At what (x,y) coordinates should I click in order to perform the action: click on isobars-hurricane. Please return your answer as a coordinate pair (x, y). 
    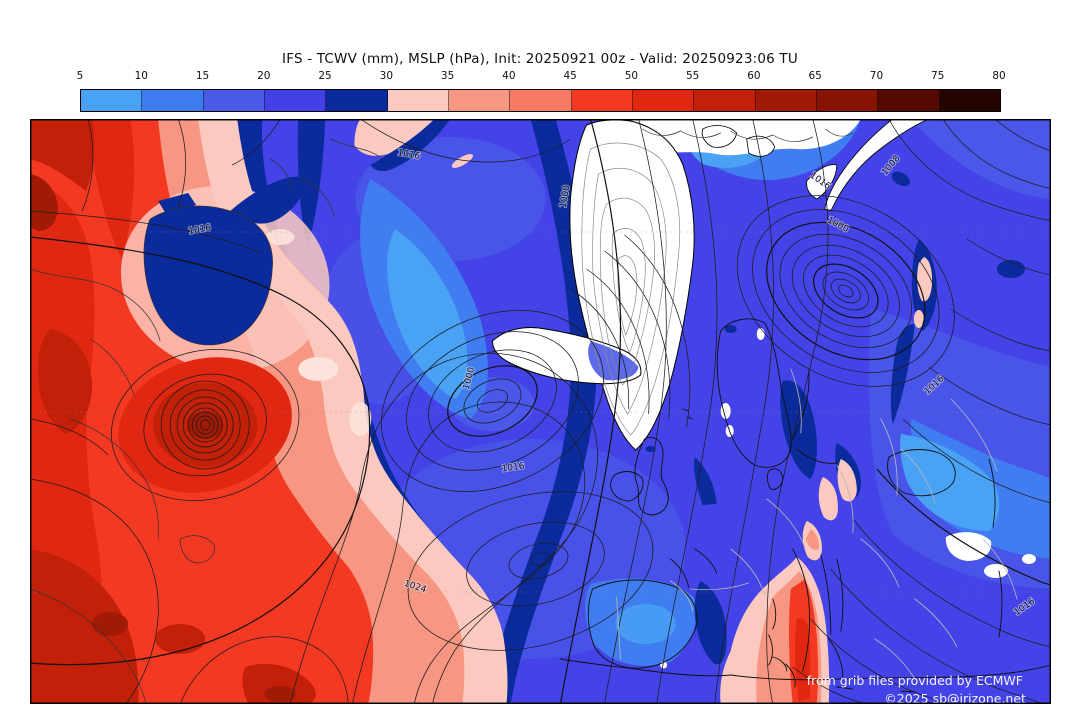
    Looking at the image, I should click on (205, 425).